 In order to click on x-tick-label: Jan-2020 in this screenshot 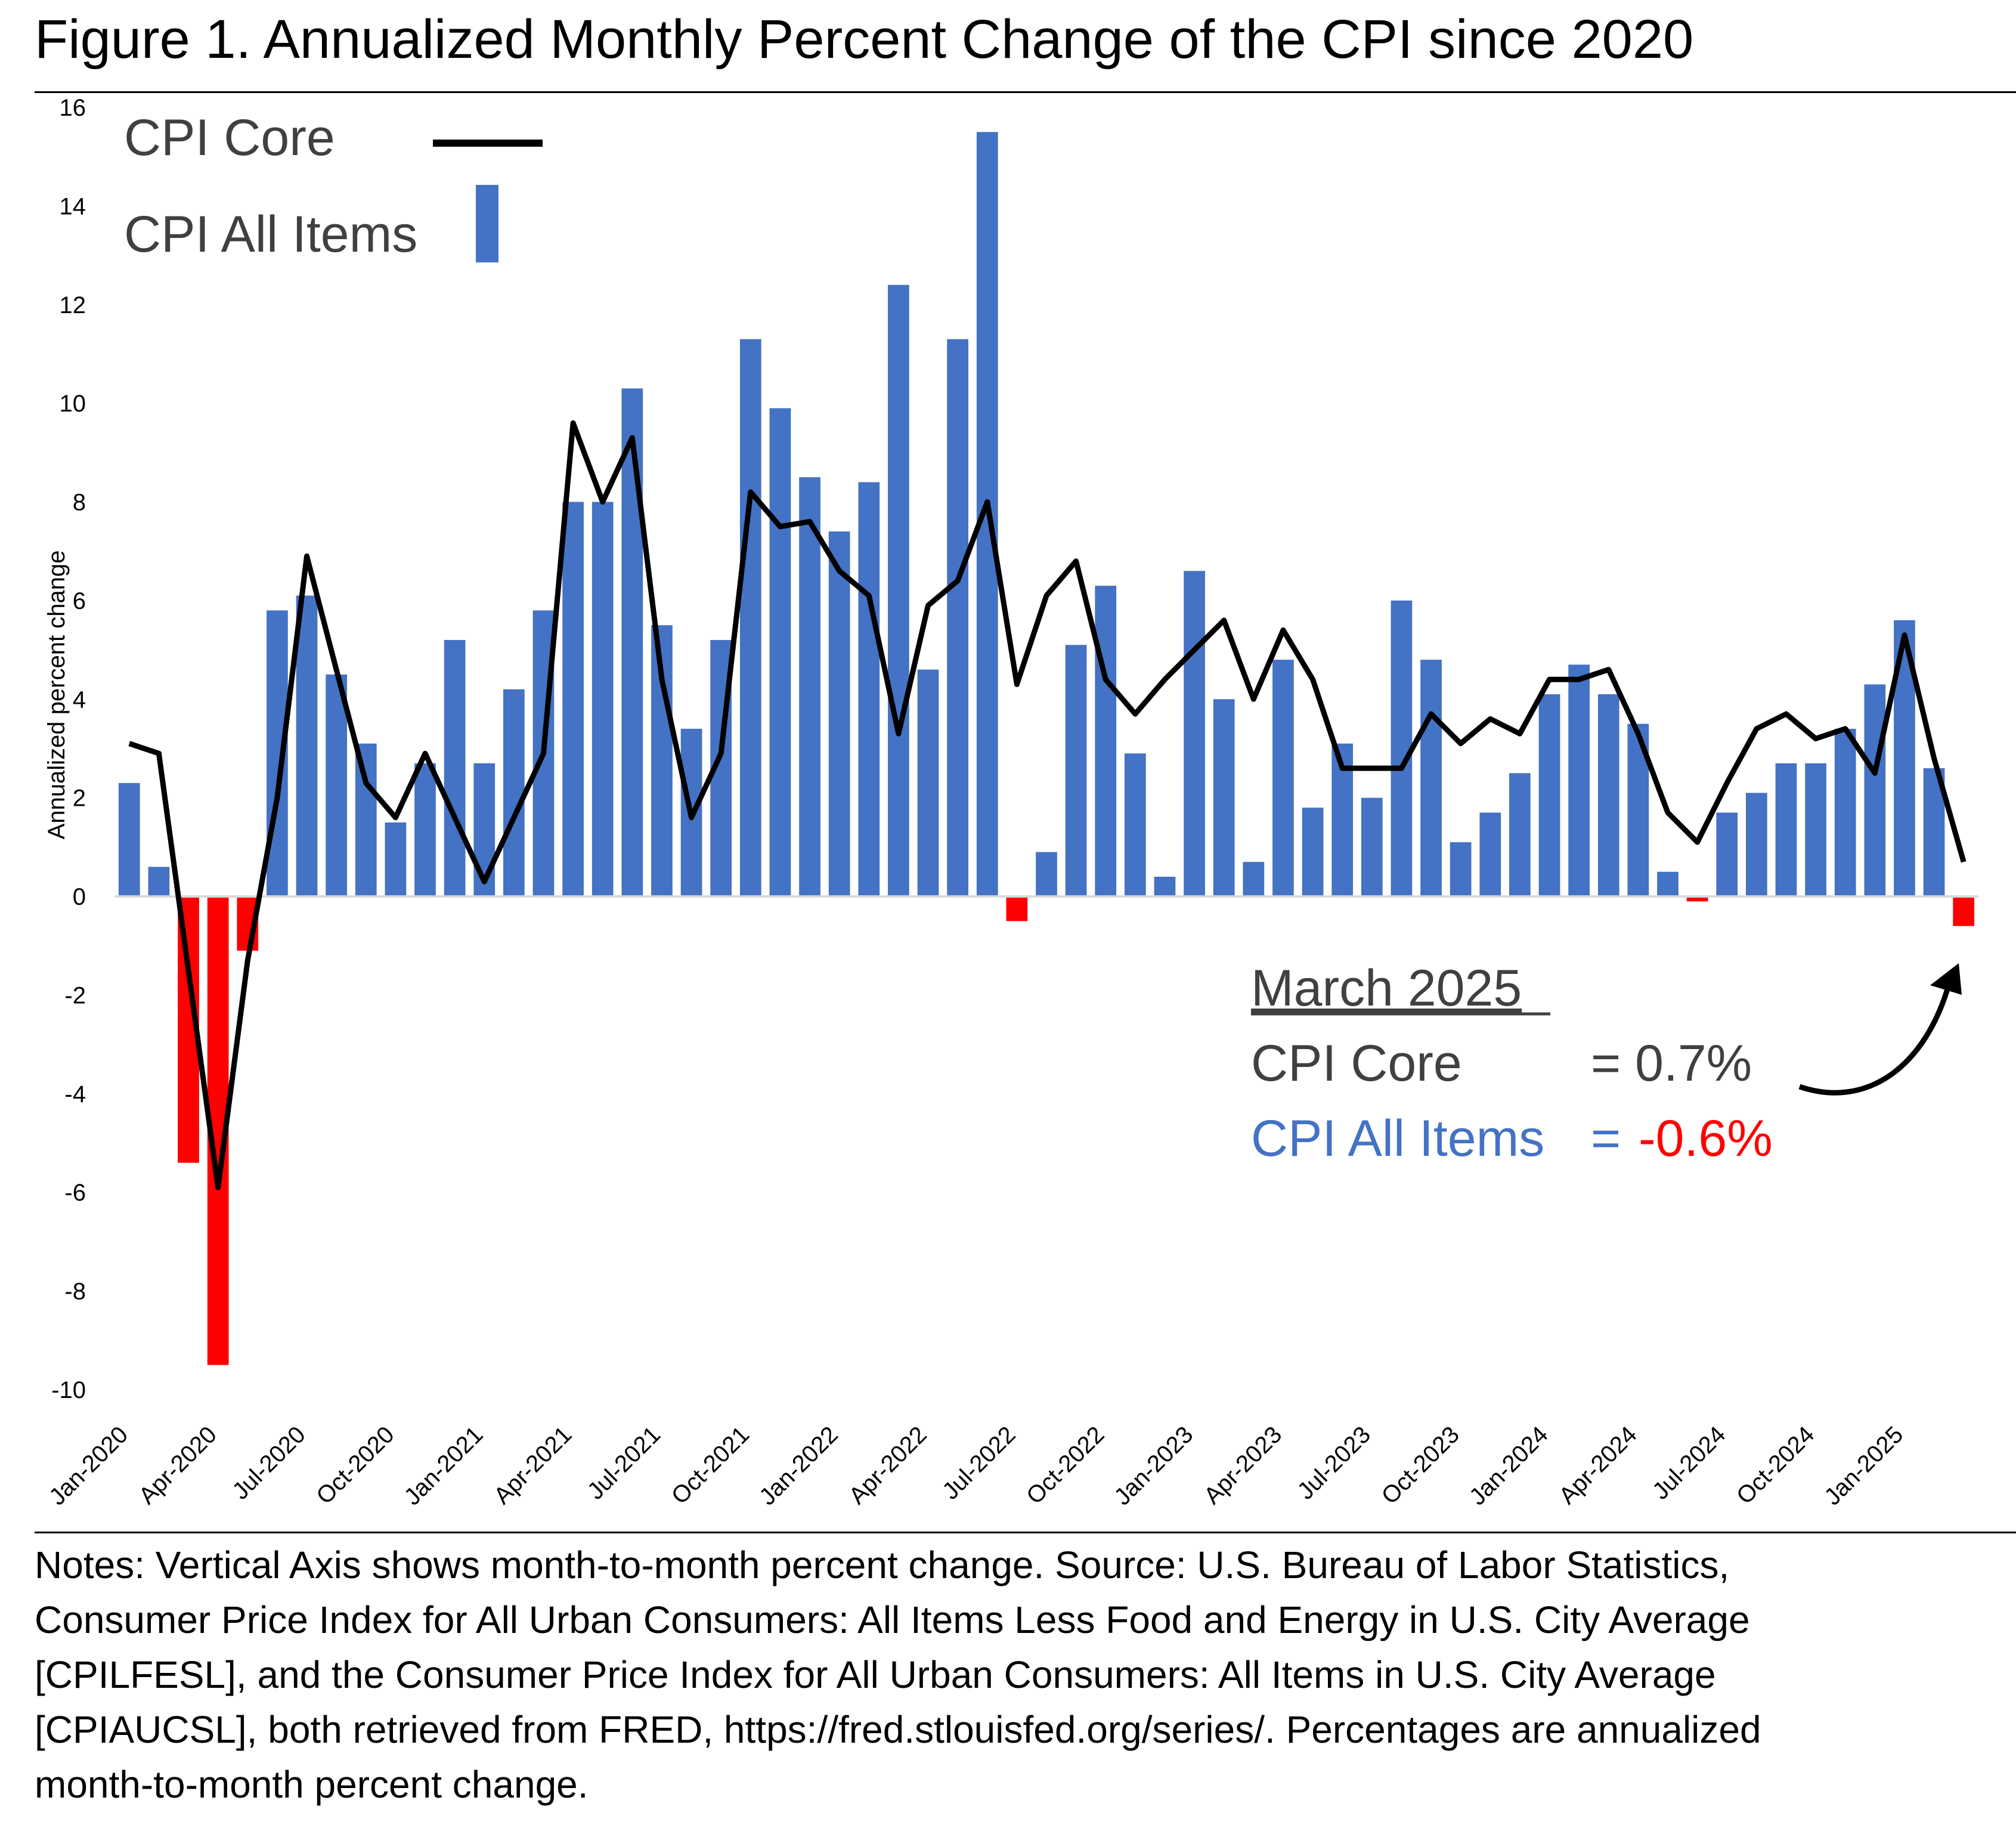, I will do `click(88, 1465)`.